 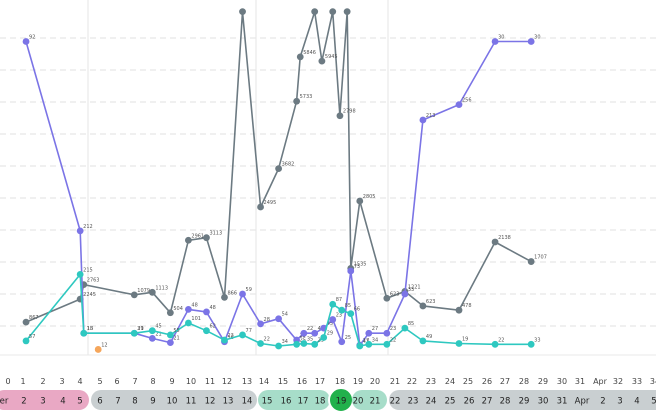 What do you see at coordinates (191, 381) in the screenshot?
I see `x-tick-10: 10` at bounding box center [191, 381].